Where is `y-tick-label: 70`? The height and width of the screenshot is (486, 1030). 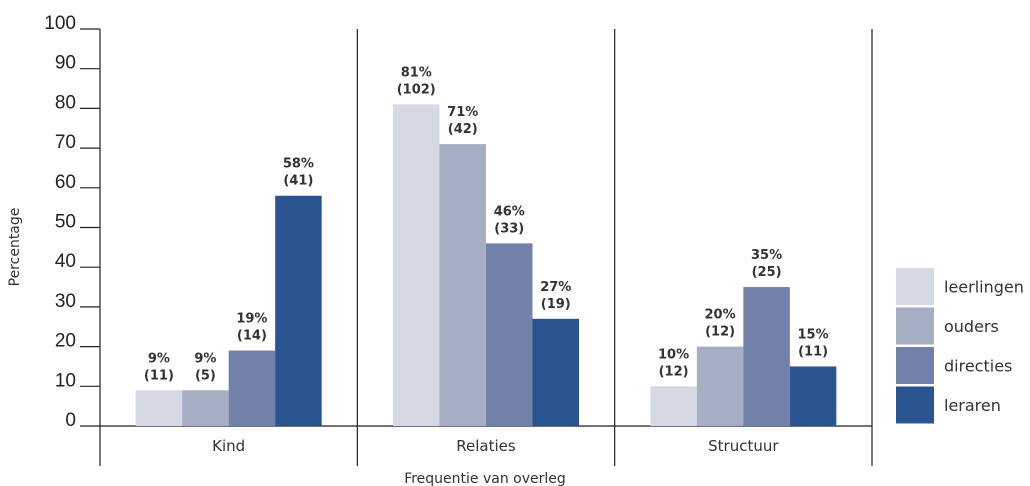
y-tick-label: 70 is located at coordinates (65, 142).